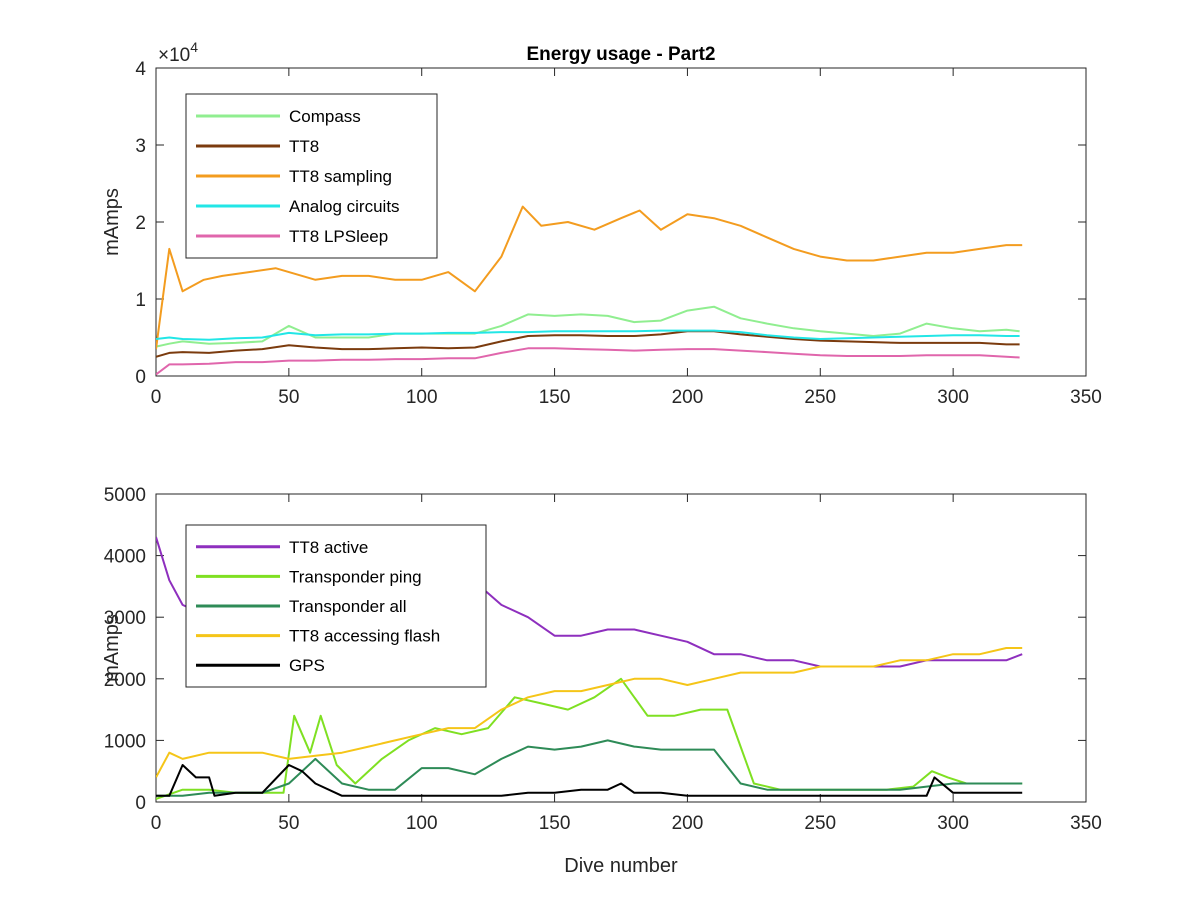 The width and height of the screenshot is (1200, 900). I want to click on legend-entry: TT8, so click(304, 146).